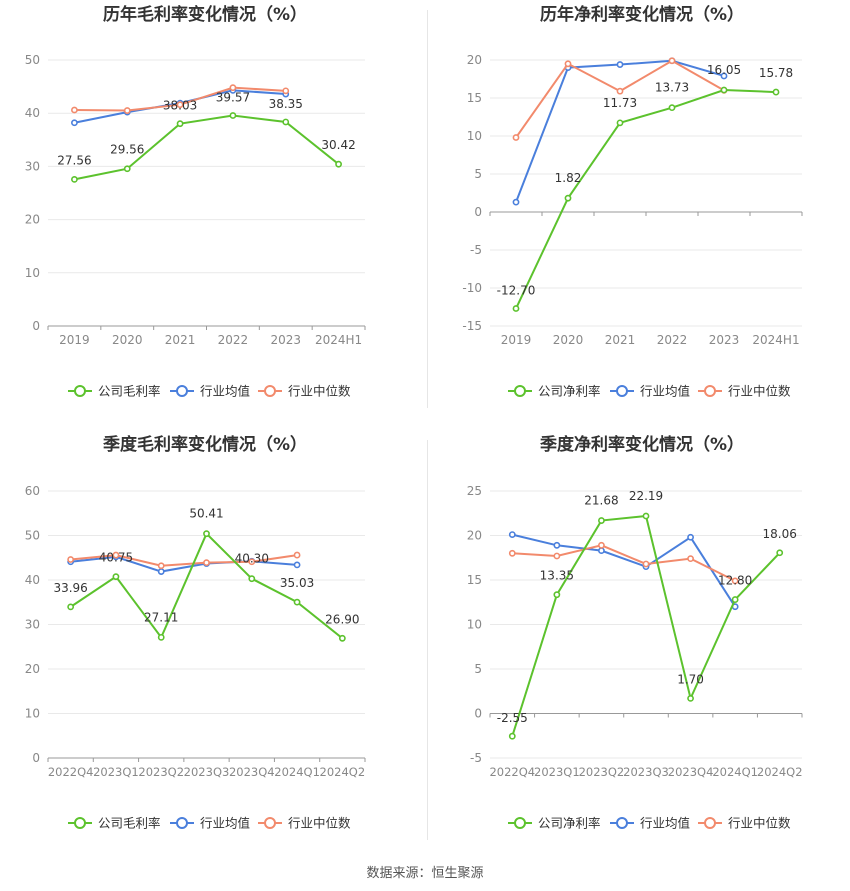 The width and height of the screenshot is (850, 891). What do you see at coordinates (601, 501) in the screenshot?
I see `data-label: 21.68` at bounding box center [601, 501].